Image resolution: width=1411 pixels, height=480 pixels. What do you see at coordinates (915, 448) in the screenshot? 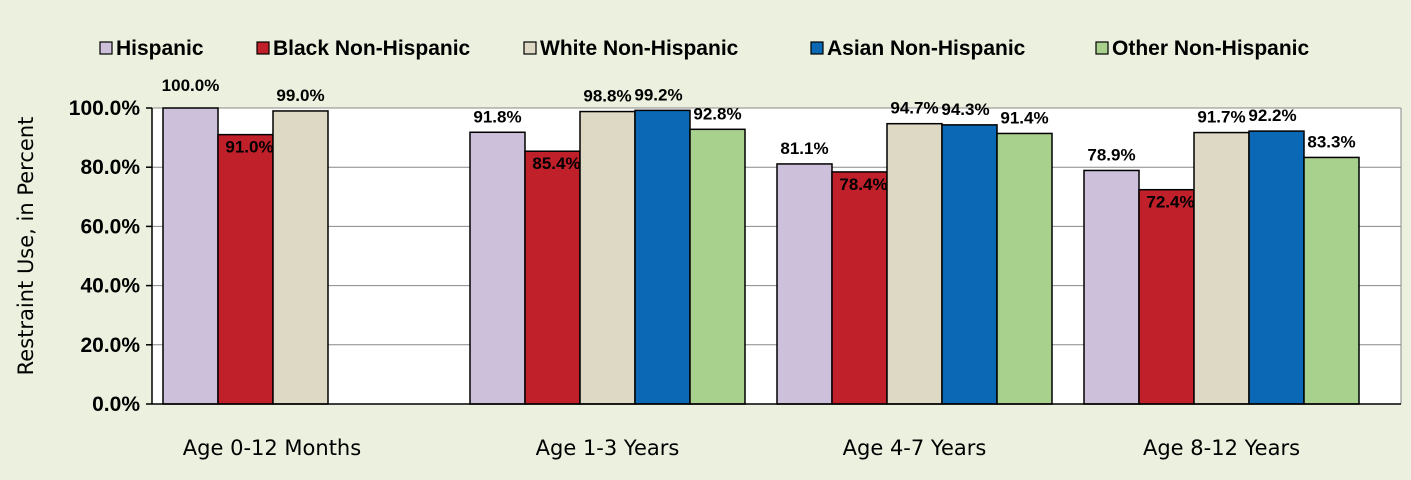
I see `x-category-label: Age 4-7 Years` at bounding box center [915, 448].